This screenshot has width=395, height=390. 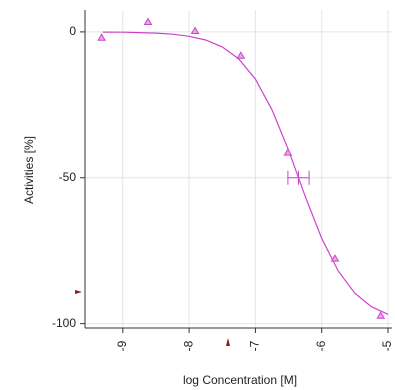 I want to click on x-axis-label: log Concentration [M], so click(x=240, y=380).